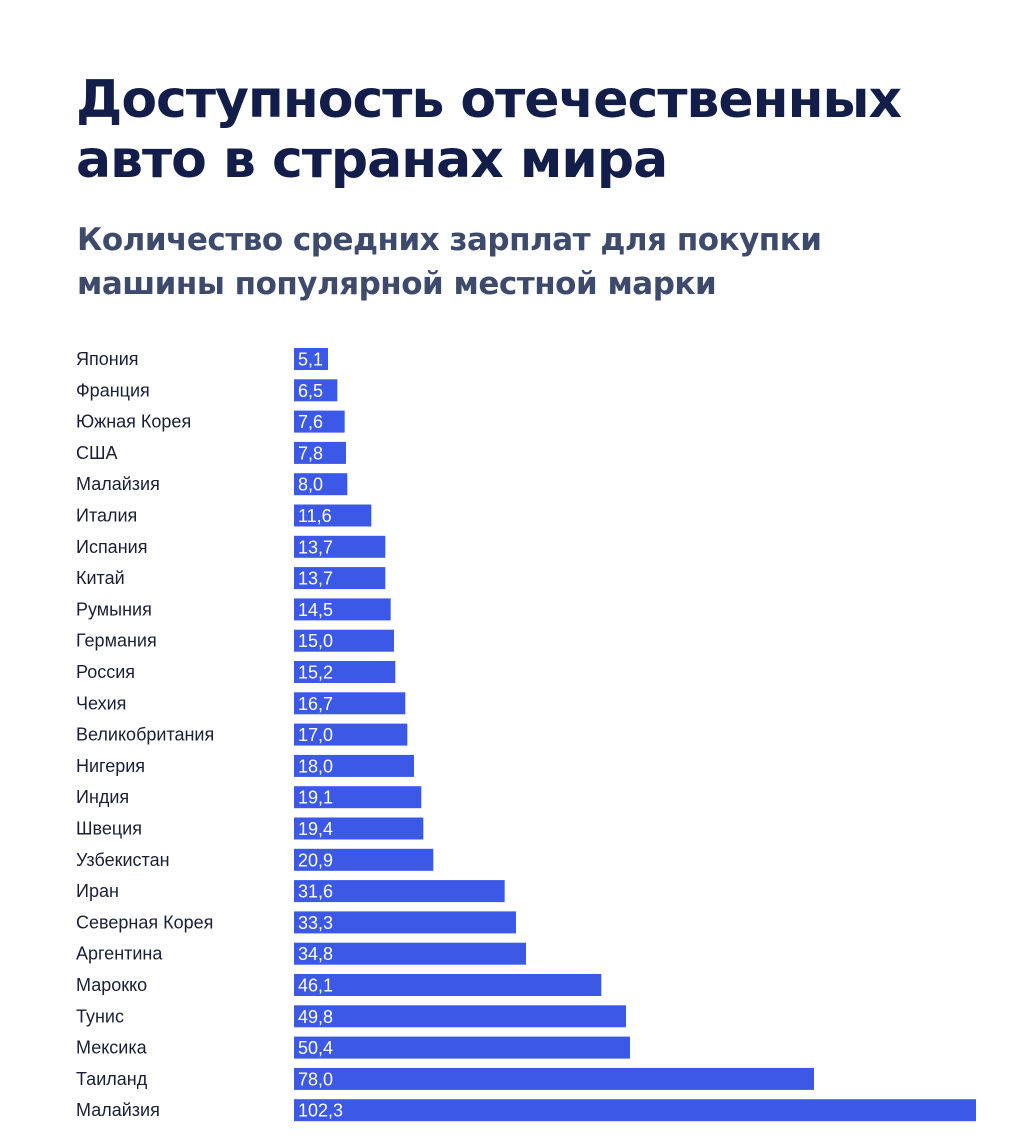  Describe the element at coordinates (315, 1017) in the screenshot. I see `value-label: 49,8` at that location.